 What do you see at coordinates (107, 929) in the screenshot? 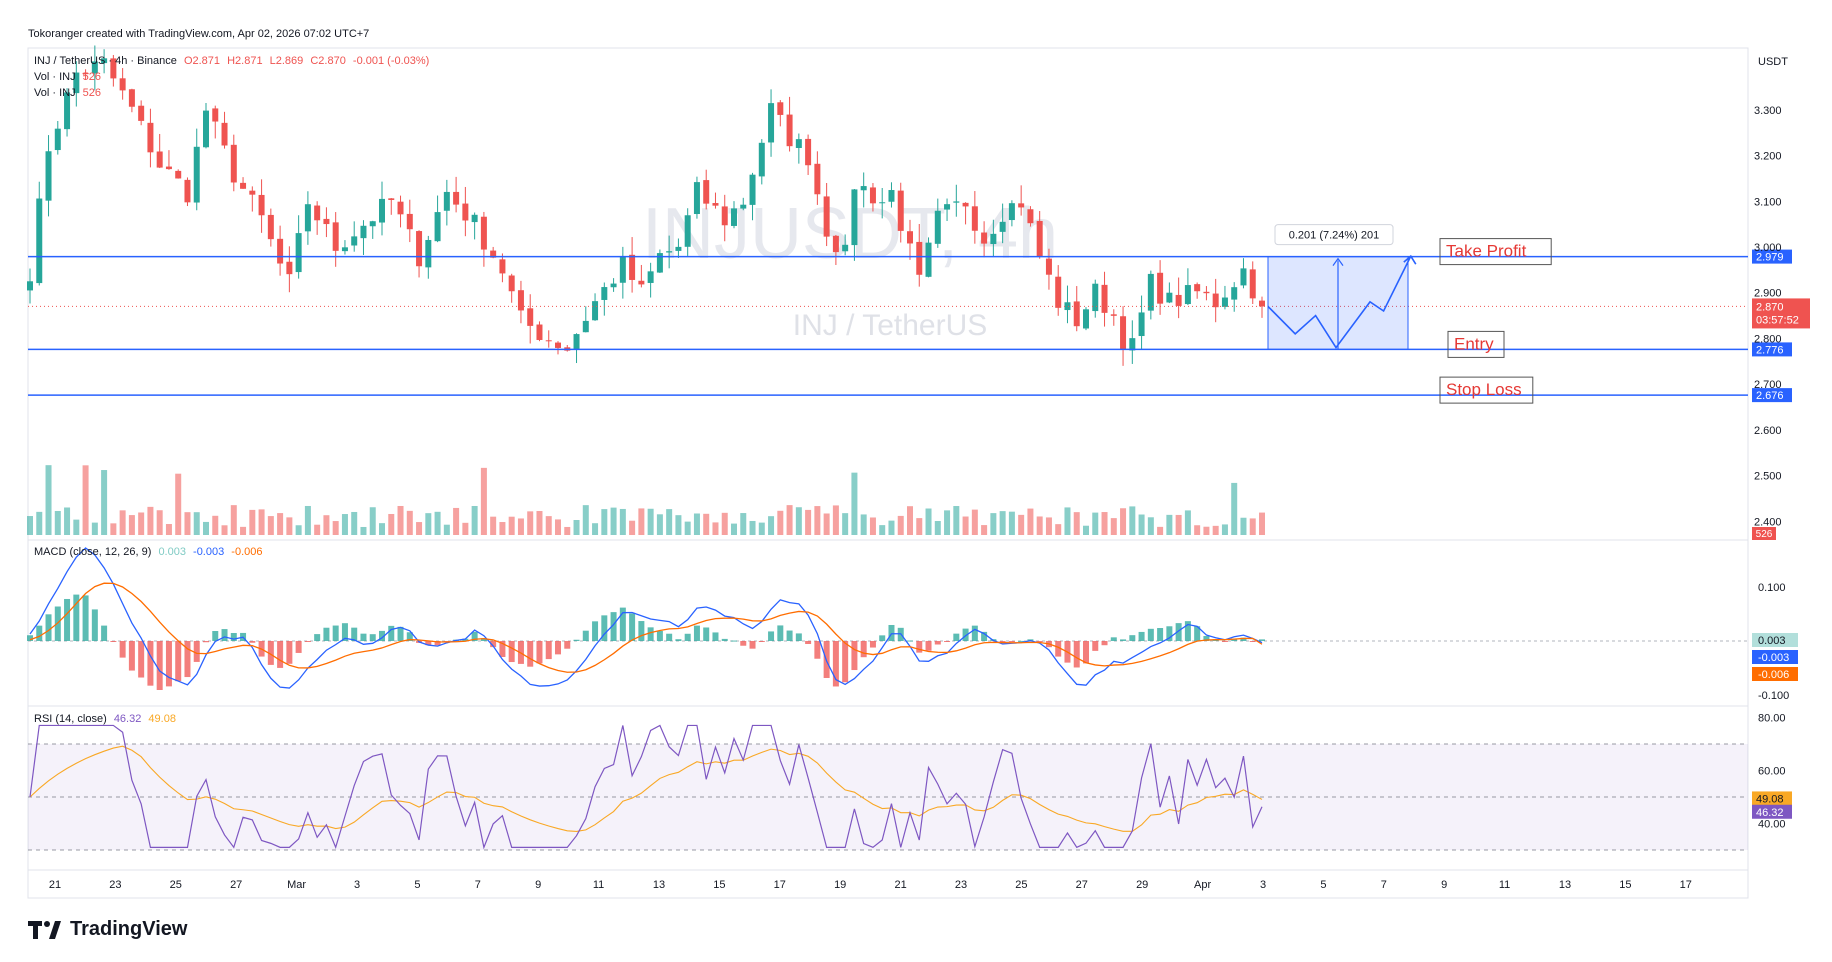
I see `tradingview-logo: TradingView` at bounding box center [107, 929].